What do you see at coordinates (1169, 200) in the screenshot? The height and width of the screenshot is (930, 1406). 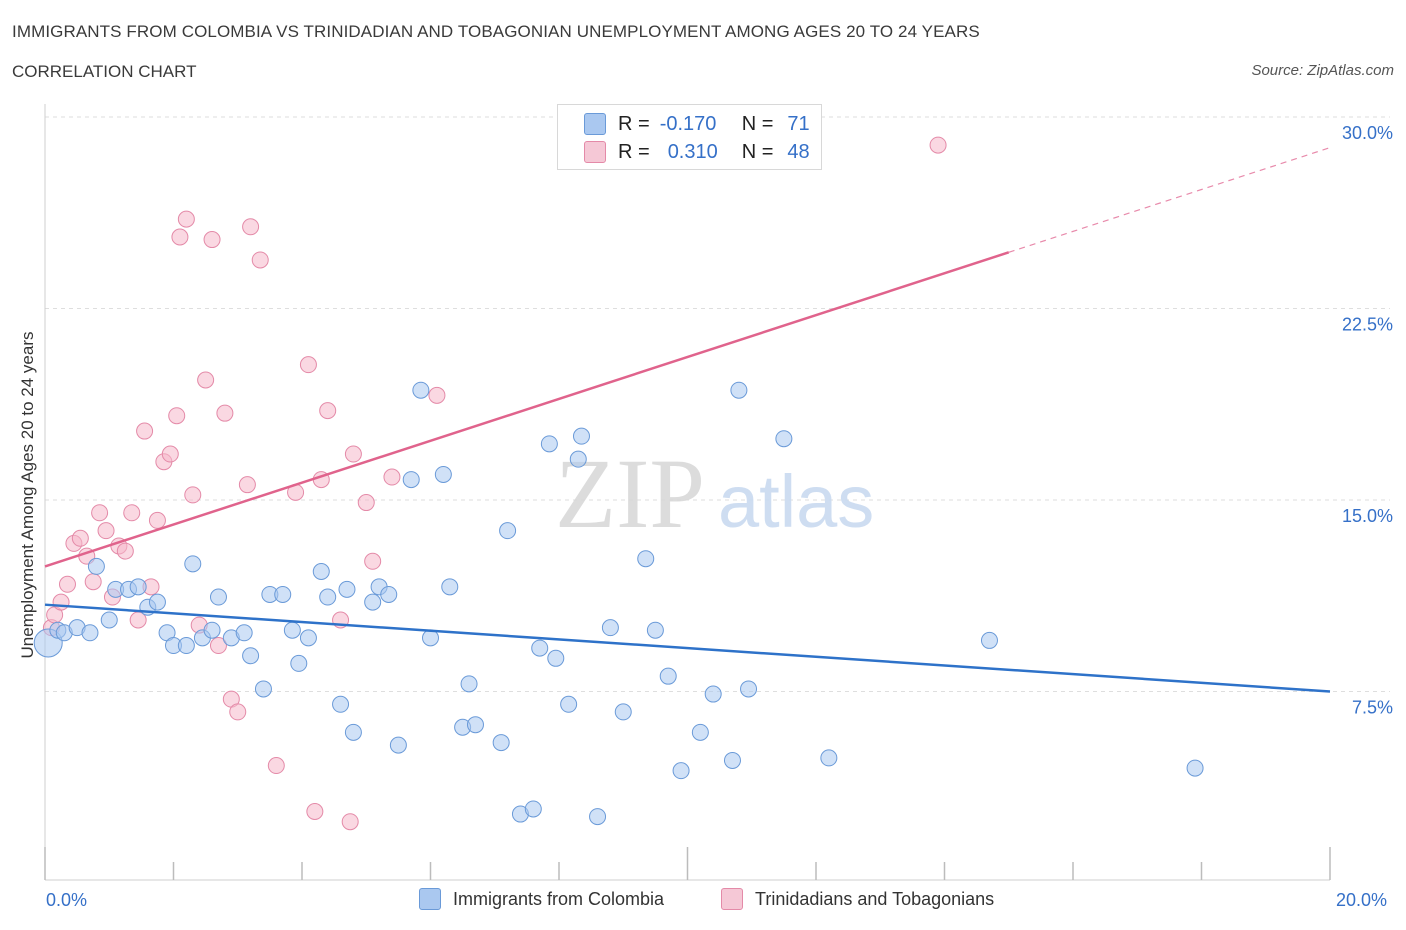 I see `pink-trend-extension` at bounding box center [1169, 200].